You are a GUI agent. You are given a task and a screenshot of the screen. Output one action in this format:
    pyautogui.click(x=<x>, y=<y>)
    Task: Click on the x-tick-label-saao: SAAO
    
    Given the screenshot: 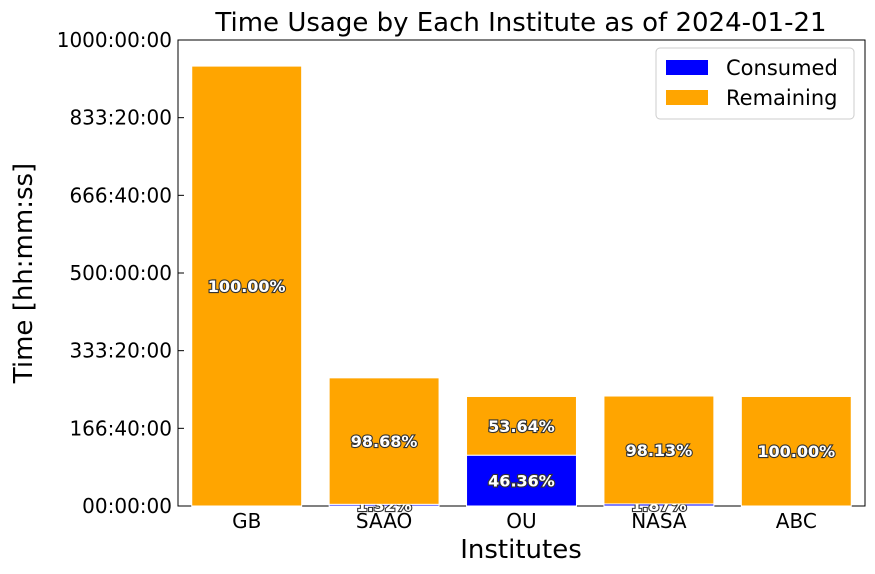 What is the action you would take?
    pyautogui.click(x=384, y=521)
    